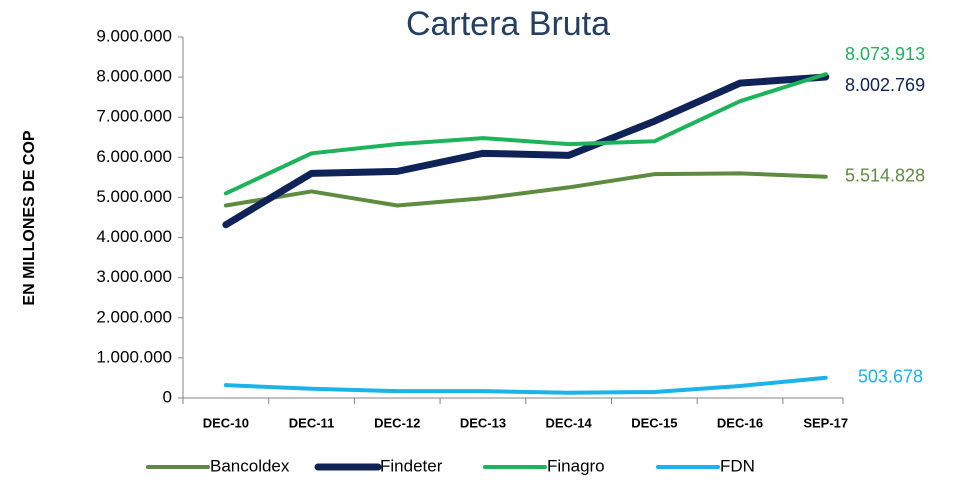 Image resolution: width=959 pixels, height=487 pixels. What do you see at coordinates (226, 422) in the screenshot?
I see `x-tick-label: DEC-10` at bounding box center [226, 422].